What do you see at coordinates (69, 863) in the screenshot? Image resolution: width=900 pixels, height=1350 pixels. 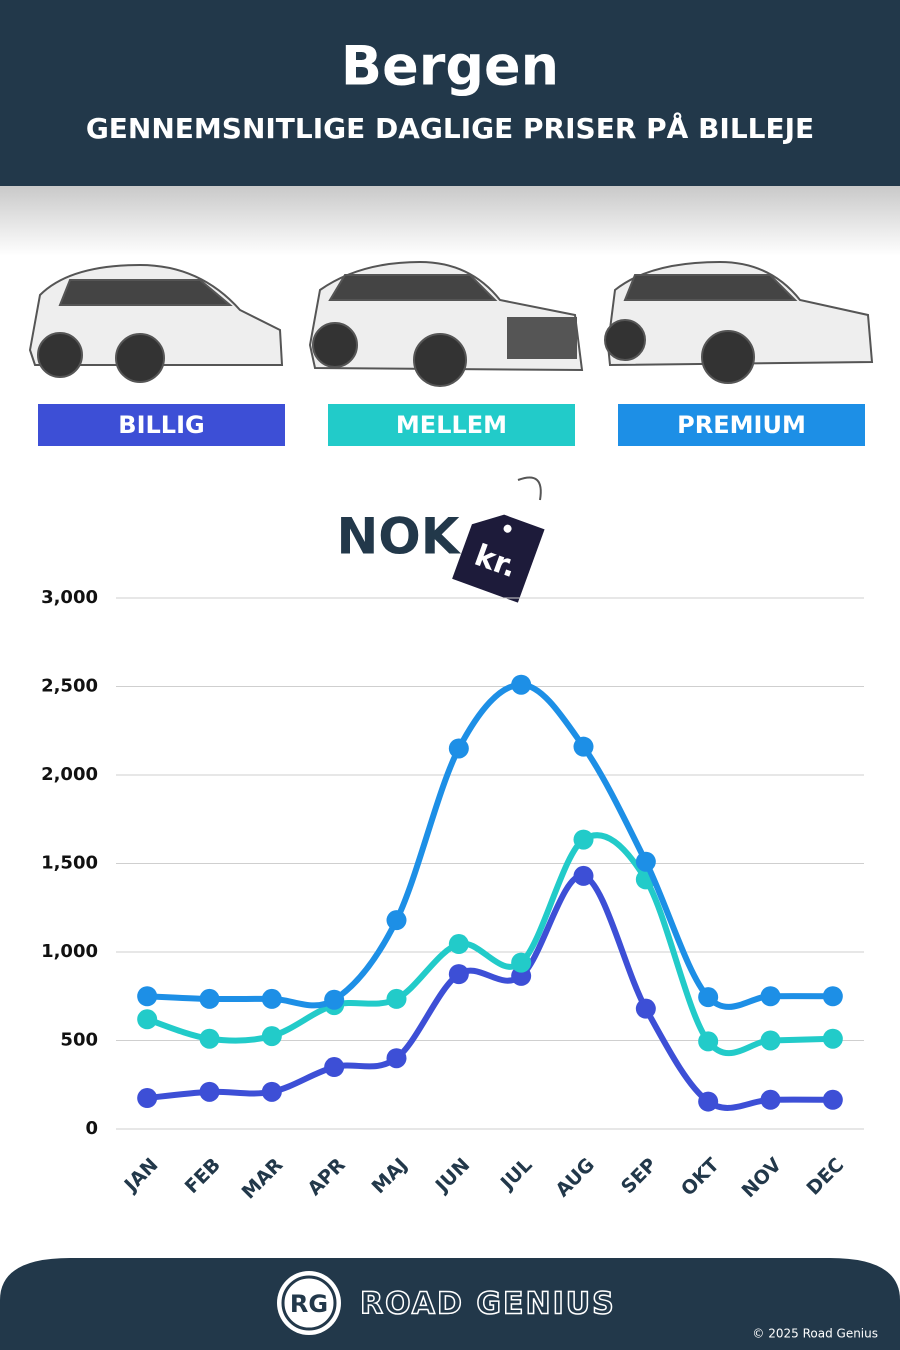 I see `y-tick-label: 1,500` at bounding box center [69, 863].